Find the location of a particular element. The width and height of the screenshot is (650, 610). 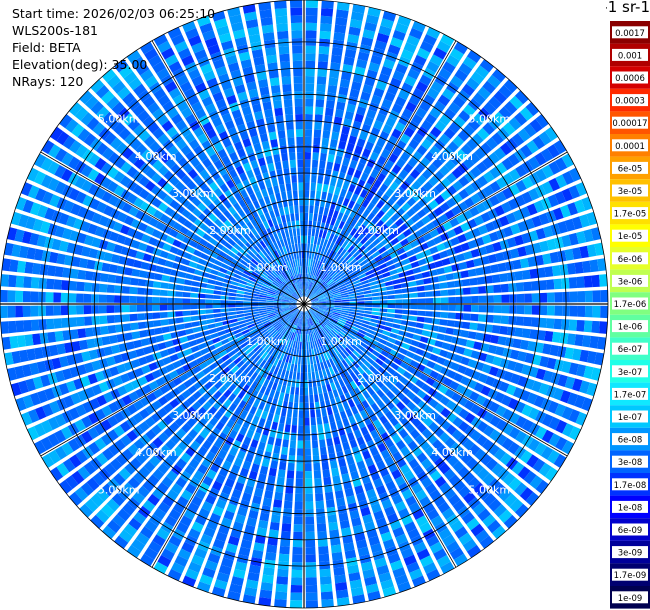

field-text: Field: BETA is located at coordinates (46, 47).